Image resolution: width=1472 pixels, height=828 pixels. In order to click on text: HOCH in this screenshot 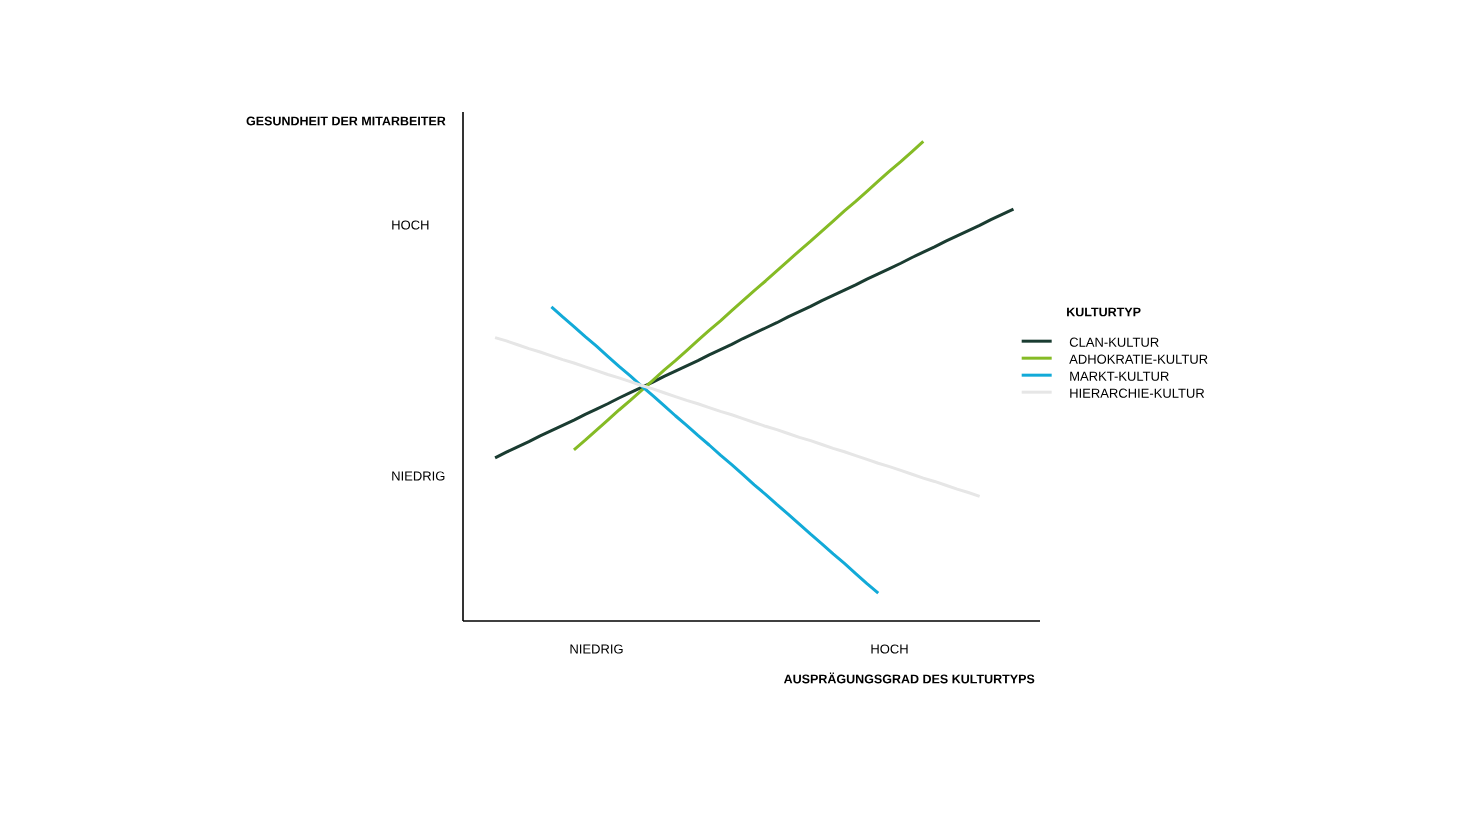, I will do `click(410, 225)`.